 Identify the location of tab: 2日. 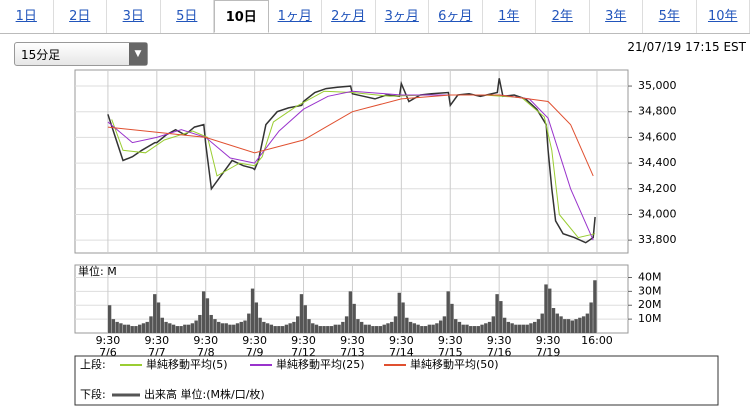
(80, 16).